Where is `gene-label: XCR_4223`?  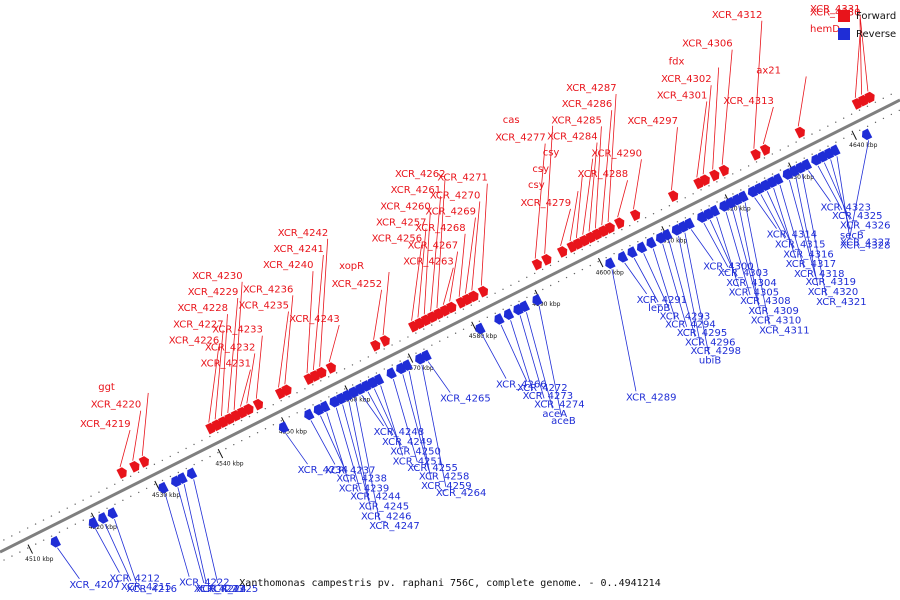
gene-label: XCR_4223 is located at coordinates (219, 589).